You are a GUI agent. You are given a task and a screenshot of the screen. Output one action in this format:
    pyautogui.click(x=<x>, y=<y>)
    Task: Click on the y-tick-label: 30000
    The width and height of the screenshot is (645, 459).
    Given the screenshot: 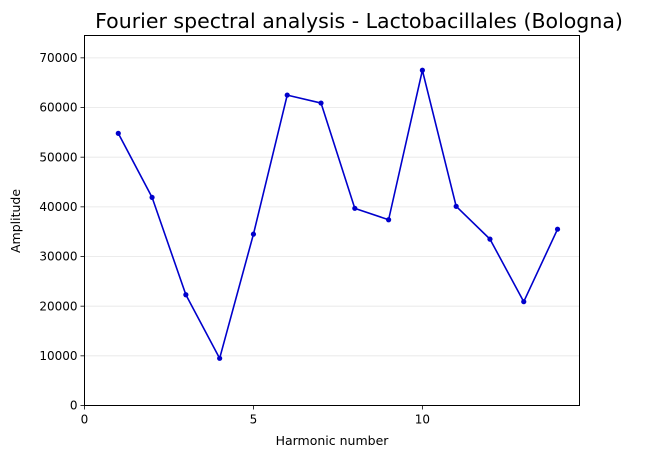 What is the action you would take?
    pyautogui.click(x=58, y=257)
    